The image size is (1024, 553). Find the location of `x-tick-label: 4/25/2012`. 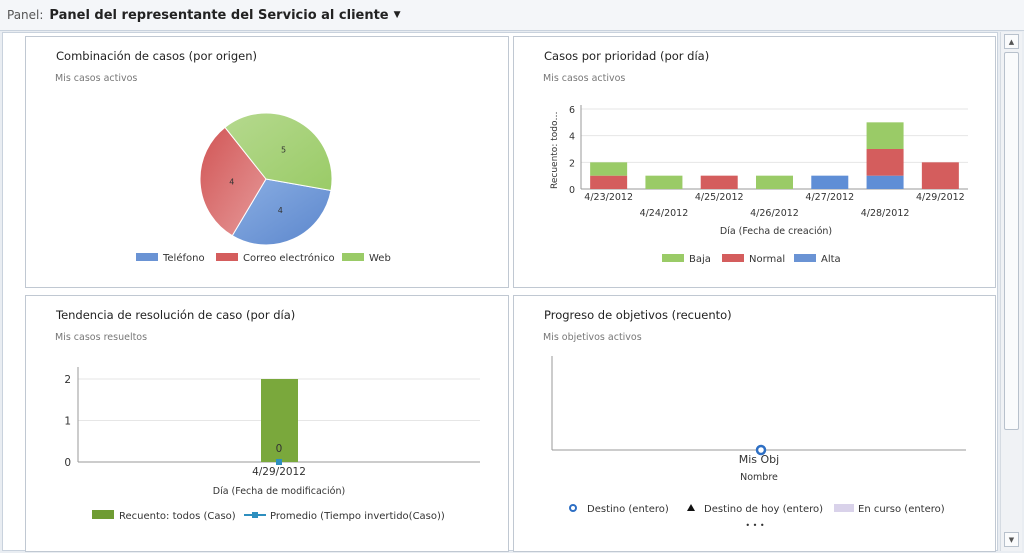

x-tick-label: 4/25/2012 is located at coordinates (719, 197).